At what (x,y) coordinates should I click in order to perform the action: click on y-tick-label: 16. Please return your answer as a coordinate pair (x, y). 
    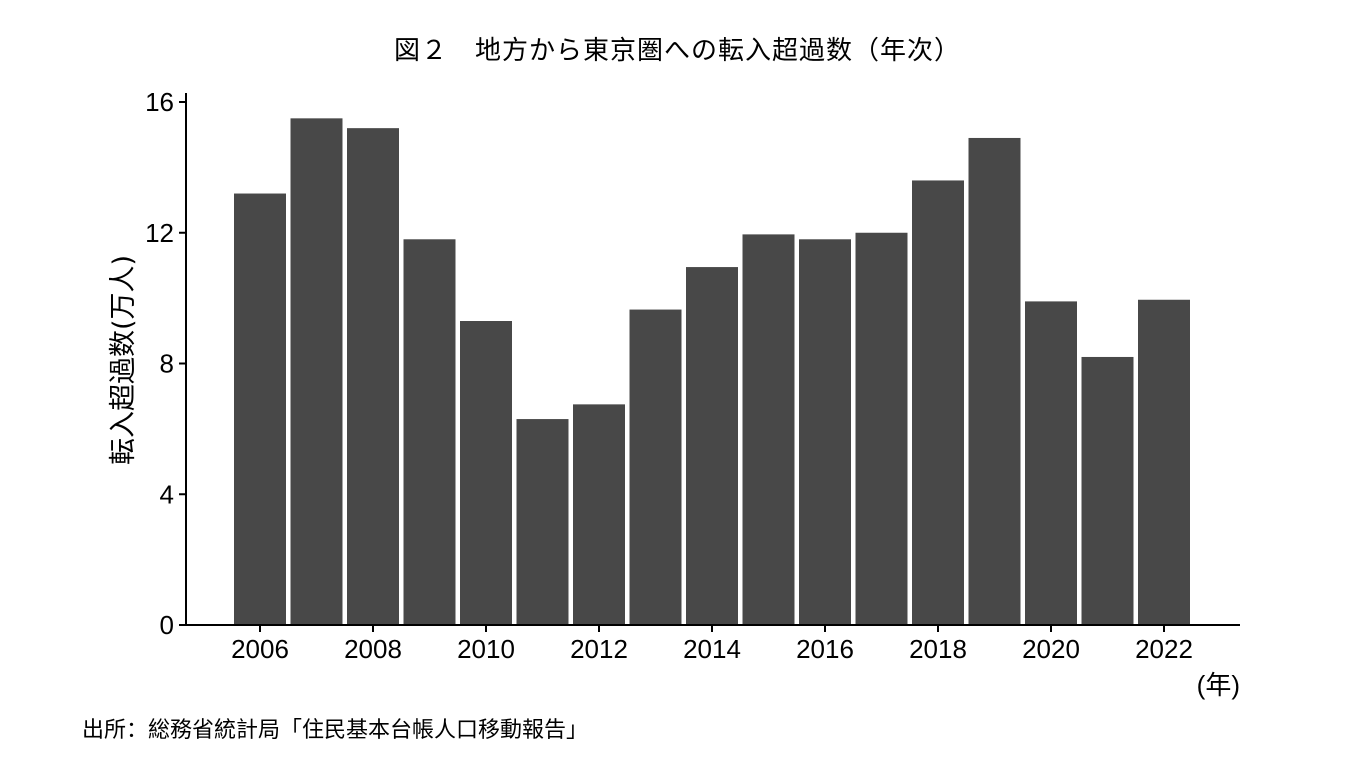
    Looking at the image, I should click on (159, 102).